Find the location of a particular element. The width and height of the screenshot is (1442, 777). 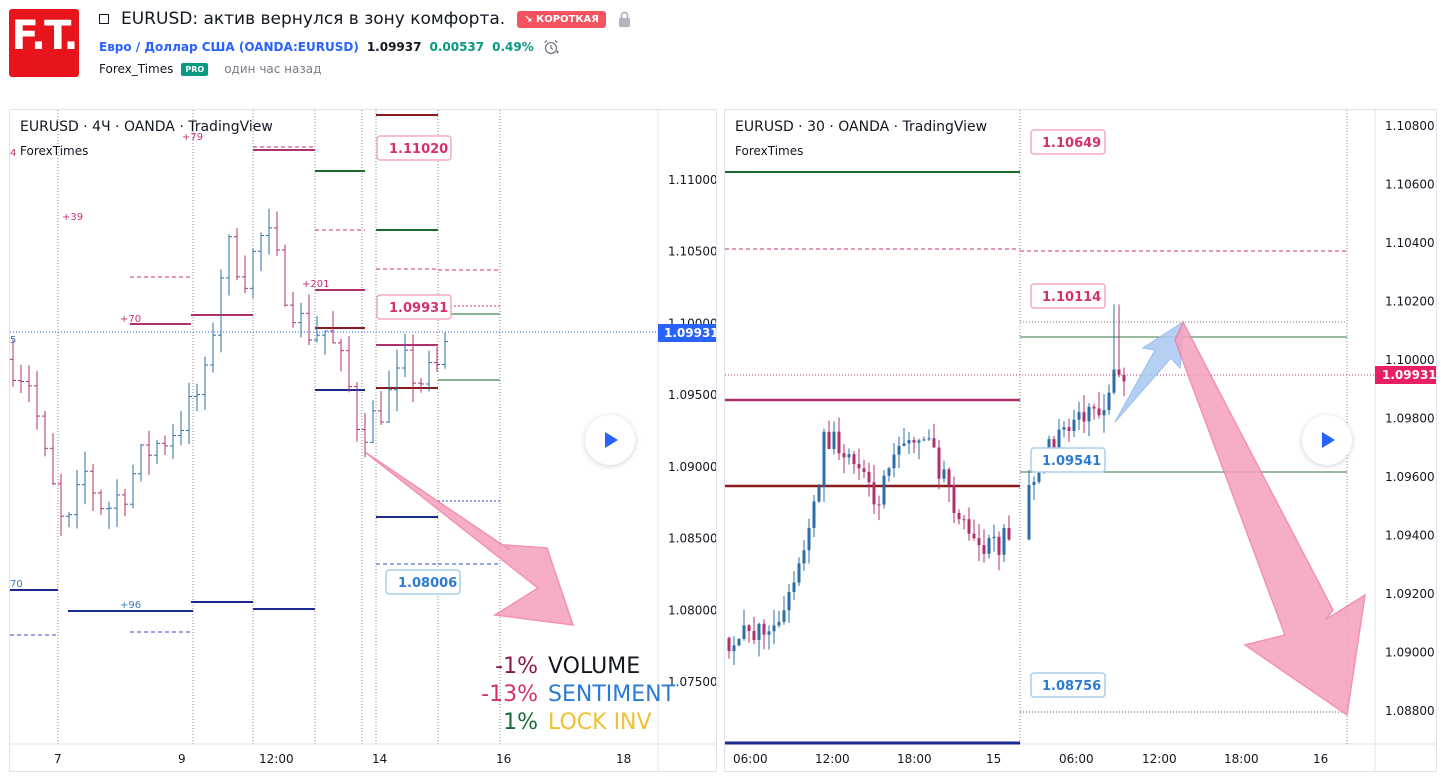

left-chart-watermark: ForexTimes is located at coordinates (54, 151).